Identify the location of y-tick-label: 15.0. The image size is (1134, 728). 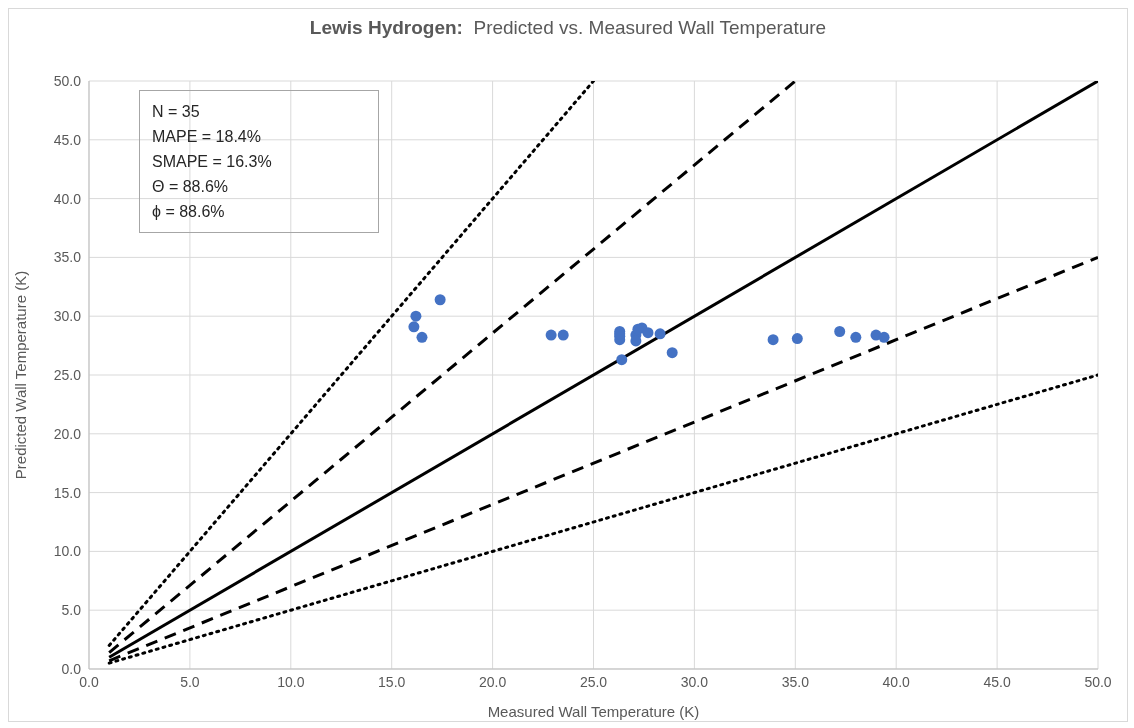
(67, 492).